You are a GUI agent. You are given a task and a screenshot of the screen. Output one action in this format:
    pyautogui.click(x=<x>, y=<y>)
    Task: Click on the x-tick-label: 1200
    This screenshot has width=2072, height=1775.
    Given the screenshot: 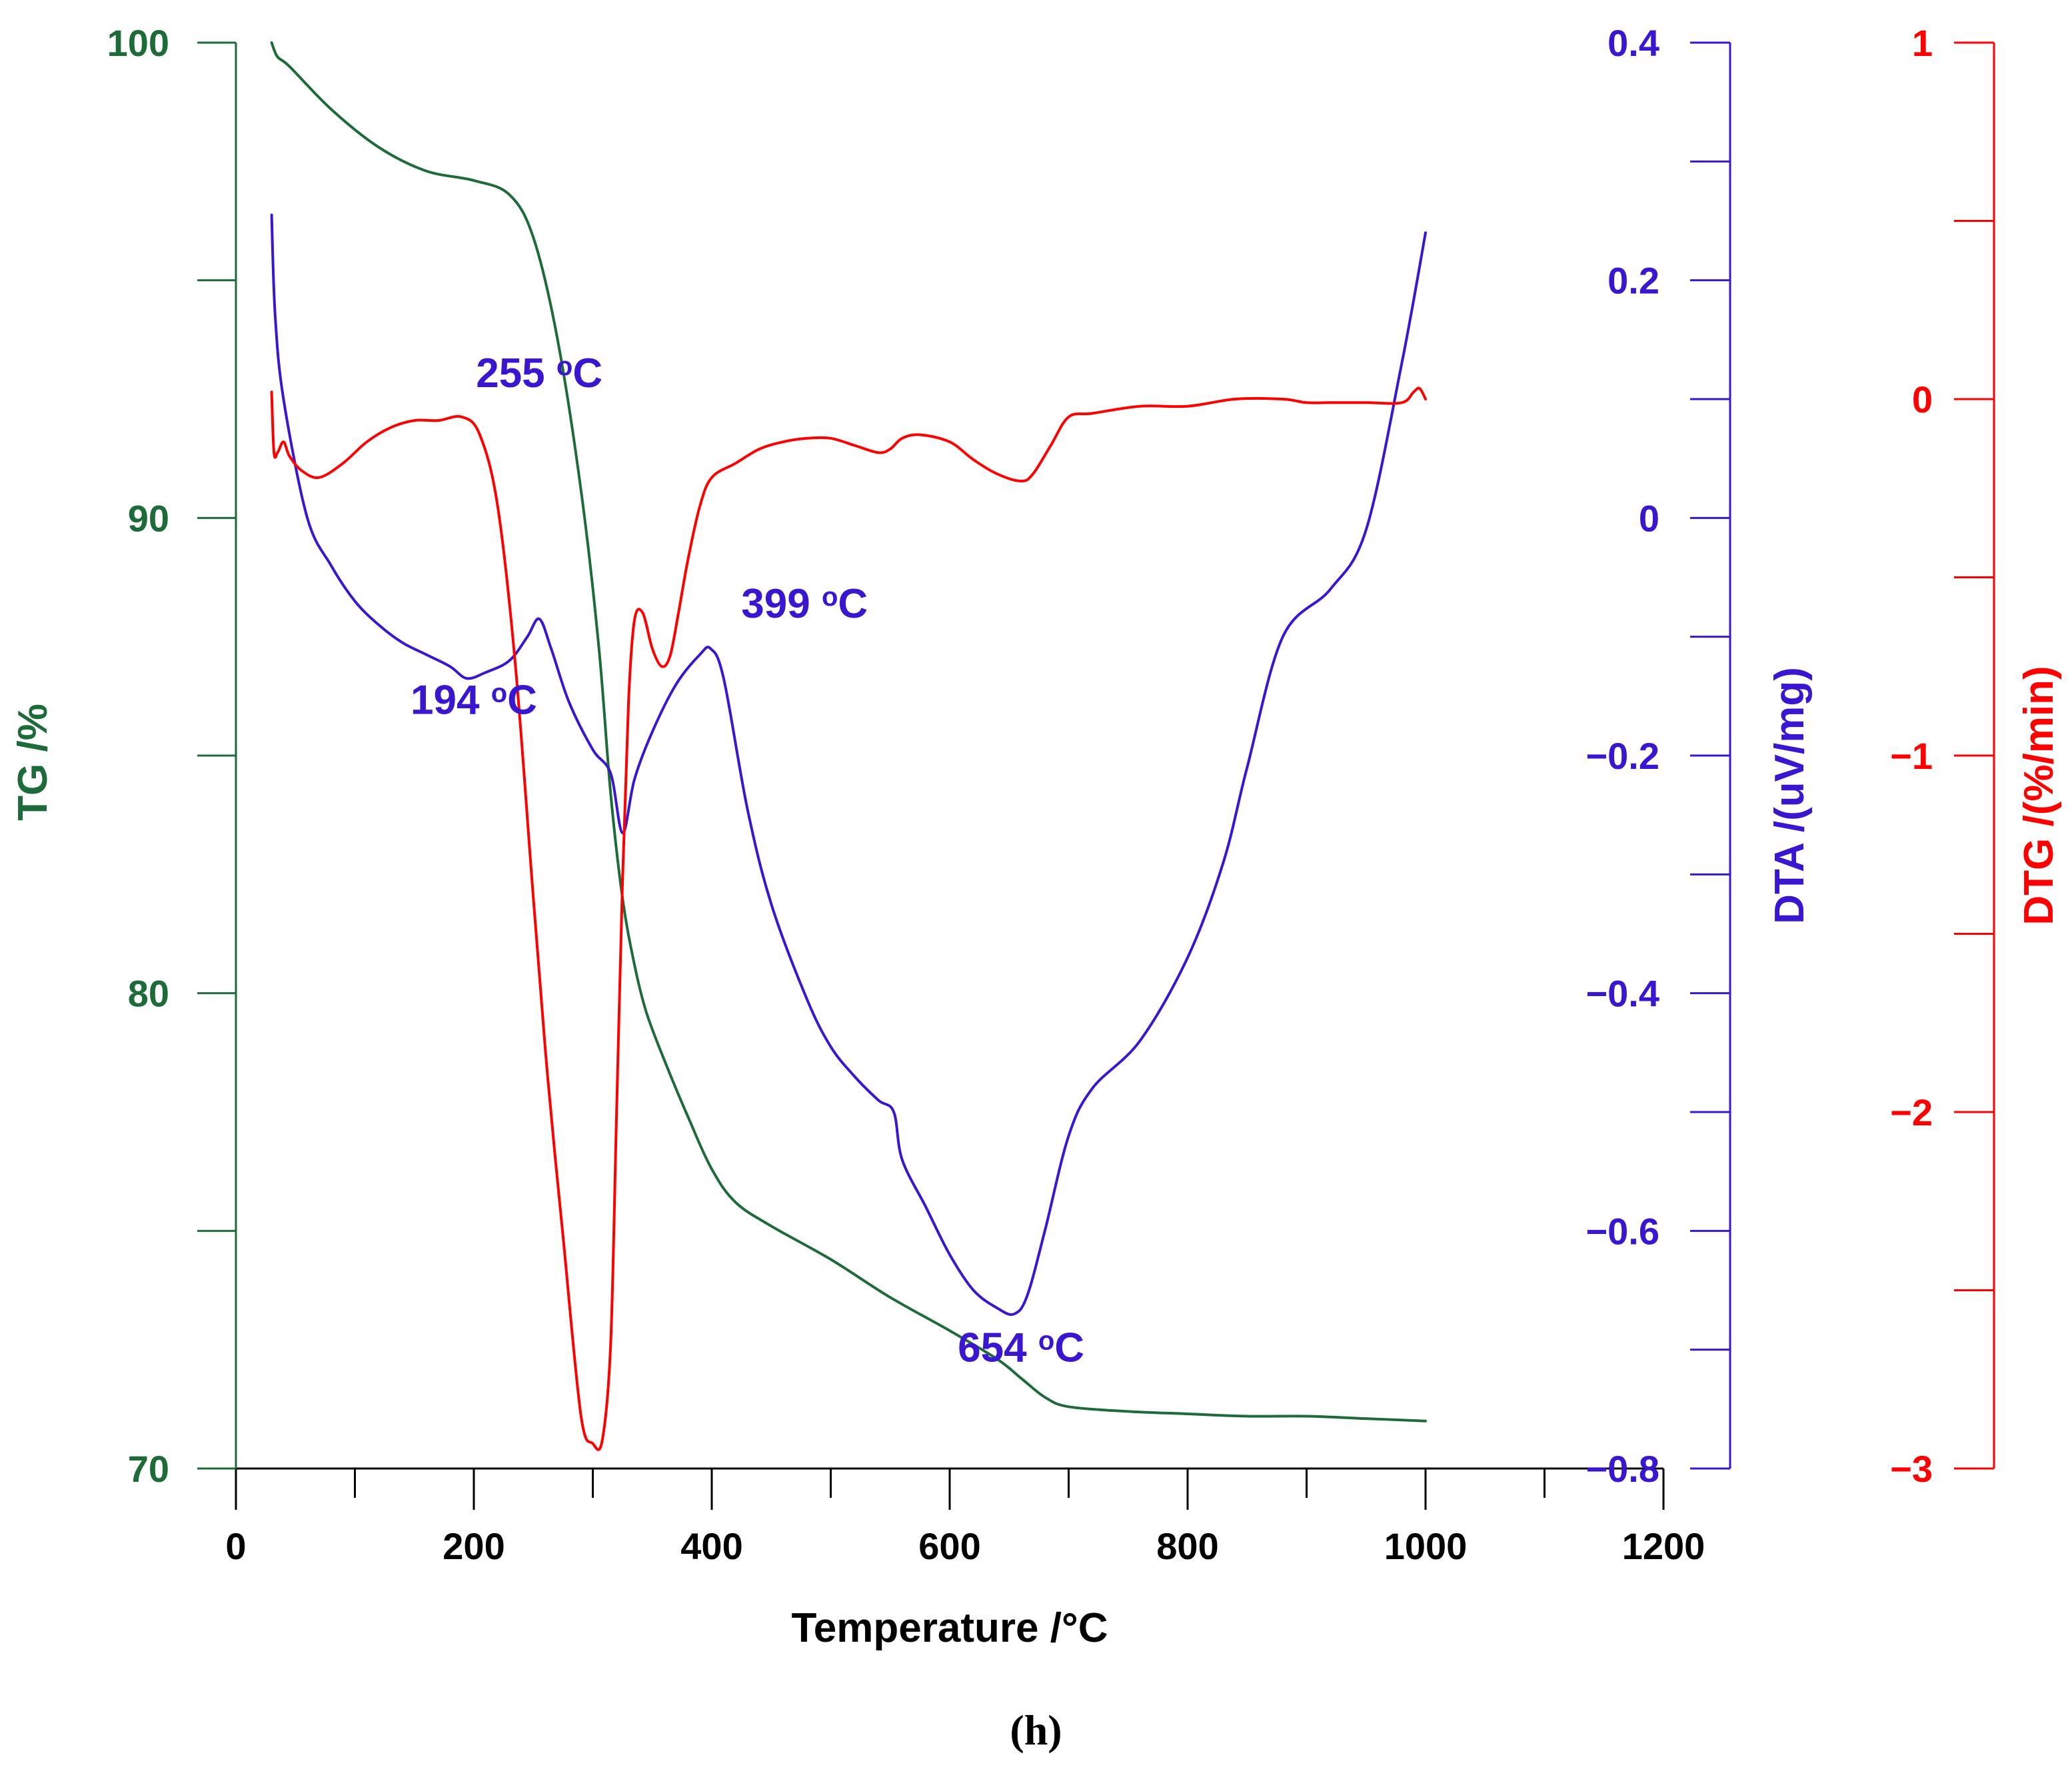 What is the action you would take?
    pyautogui.click(x=1663, y=1546)
    